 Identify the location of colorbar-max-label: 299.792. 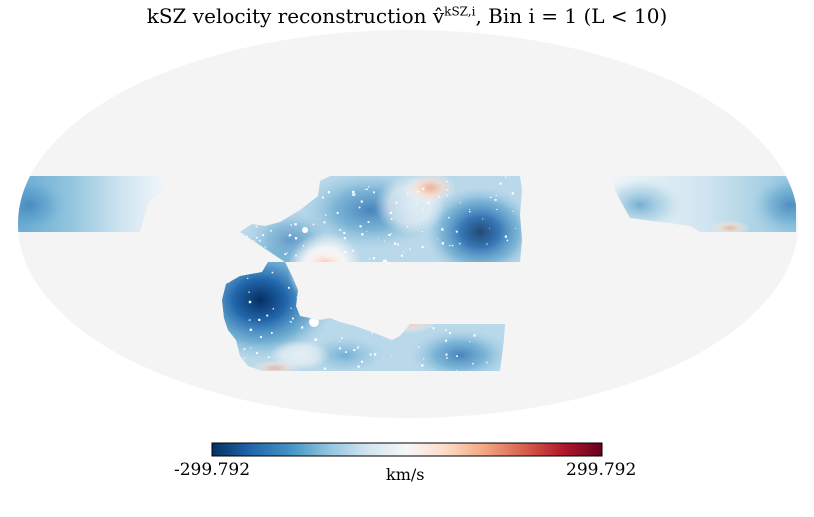
(601, 470).